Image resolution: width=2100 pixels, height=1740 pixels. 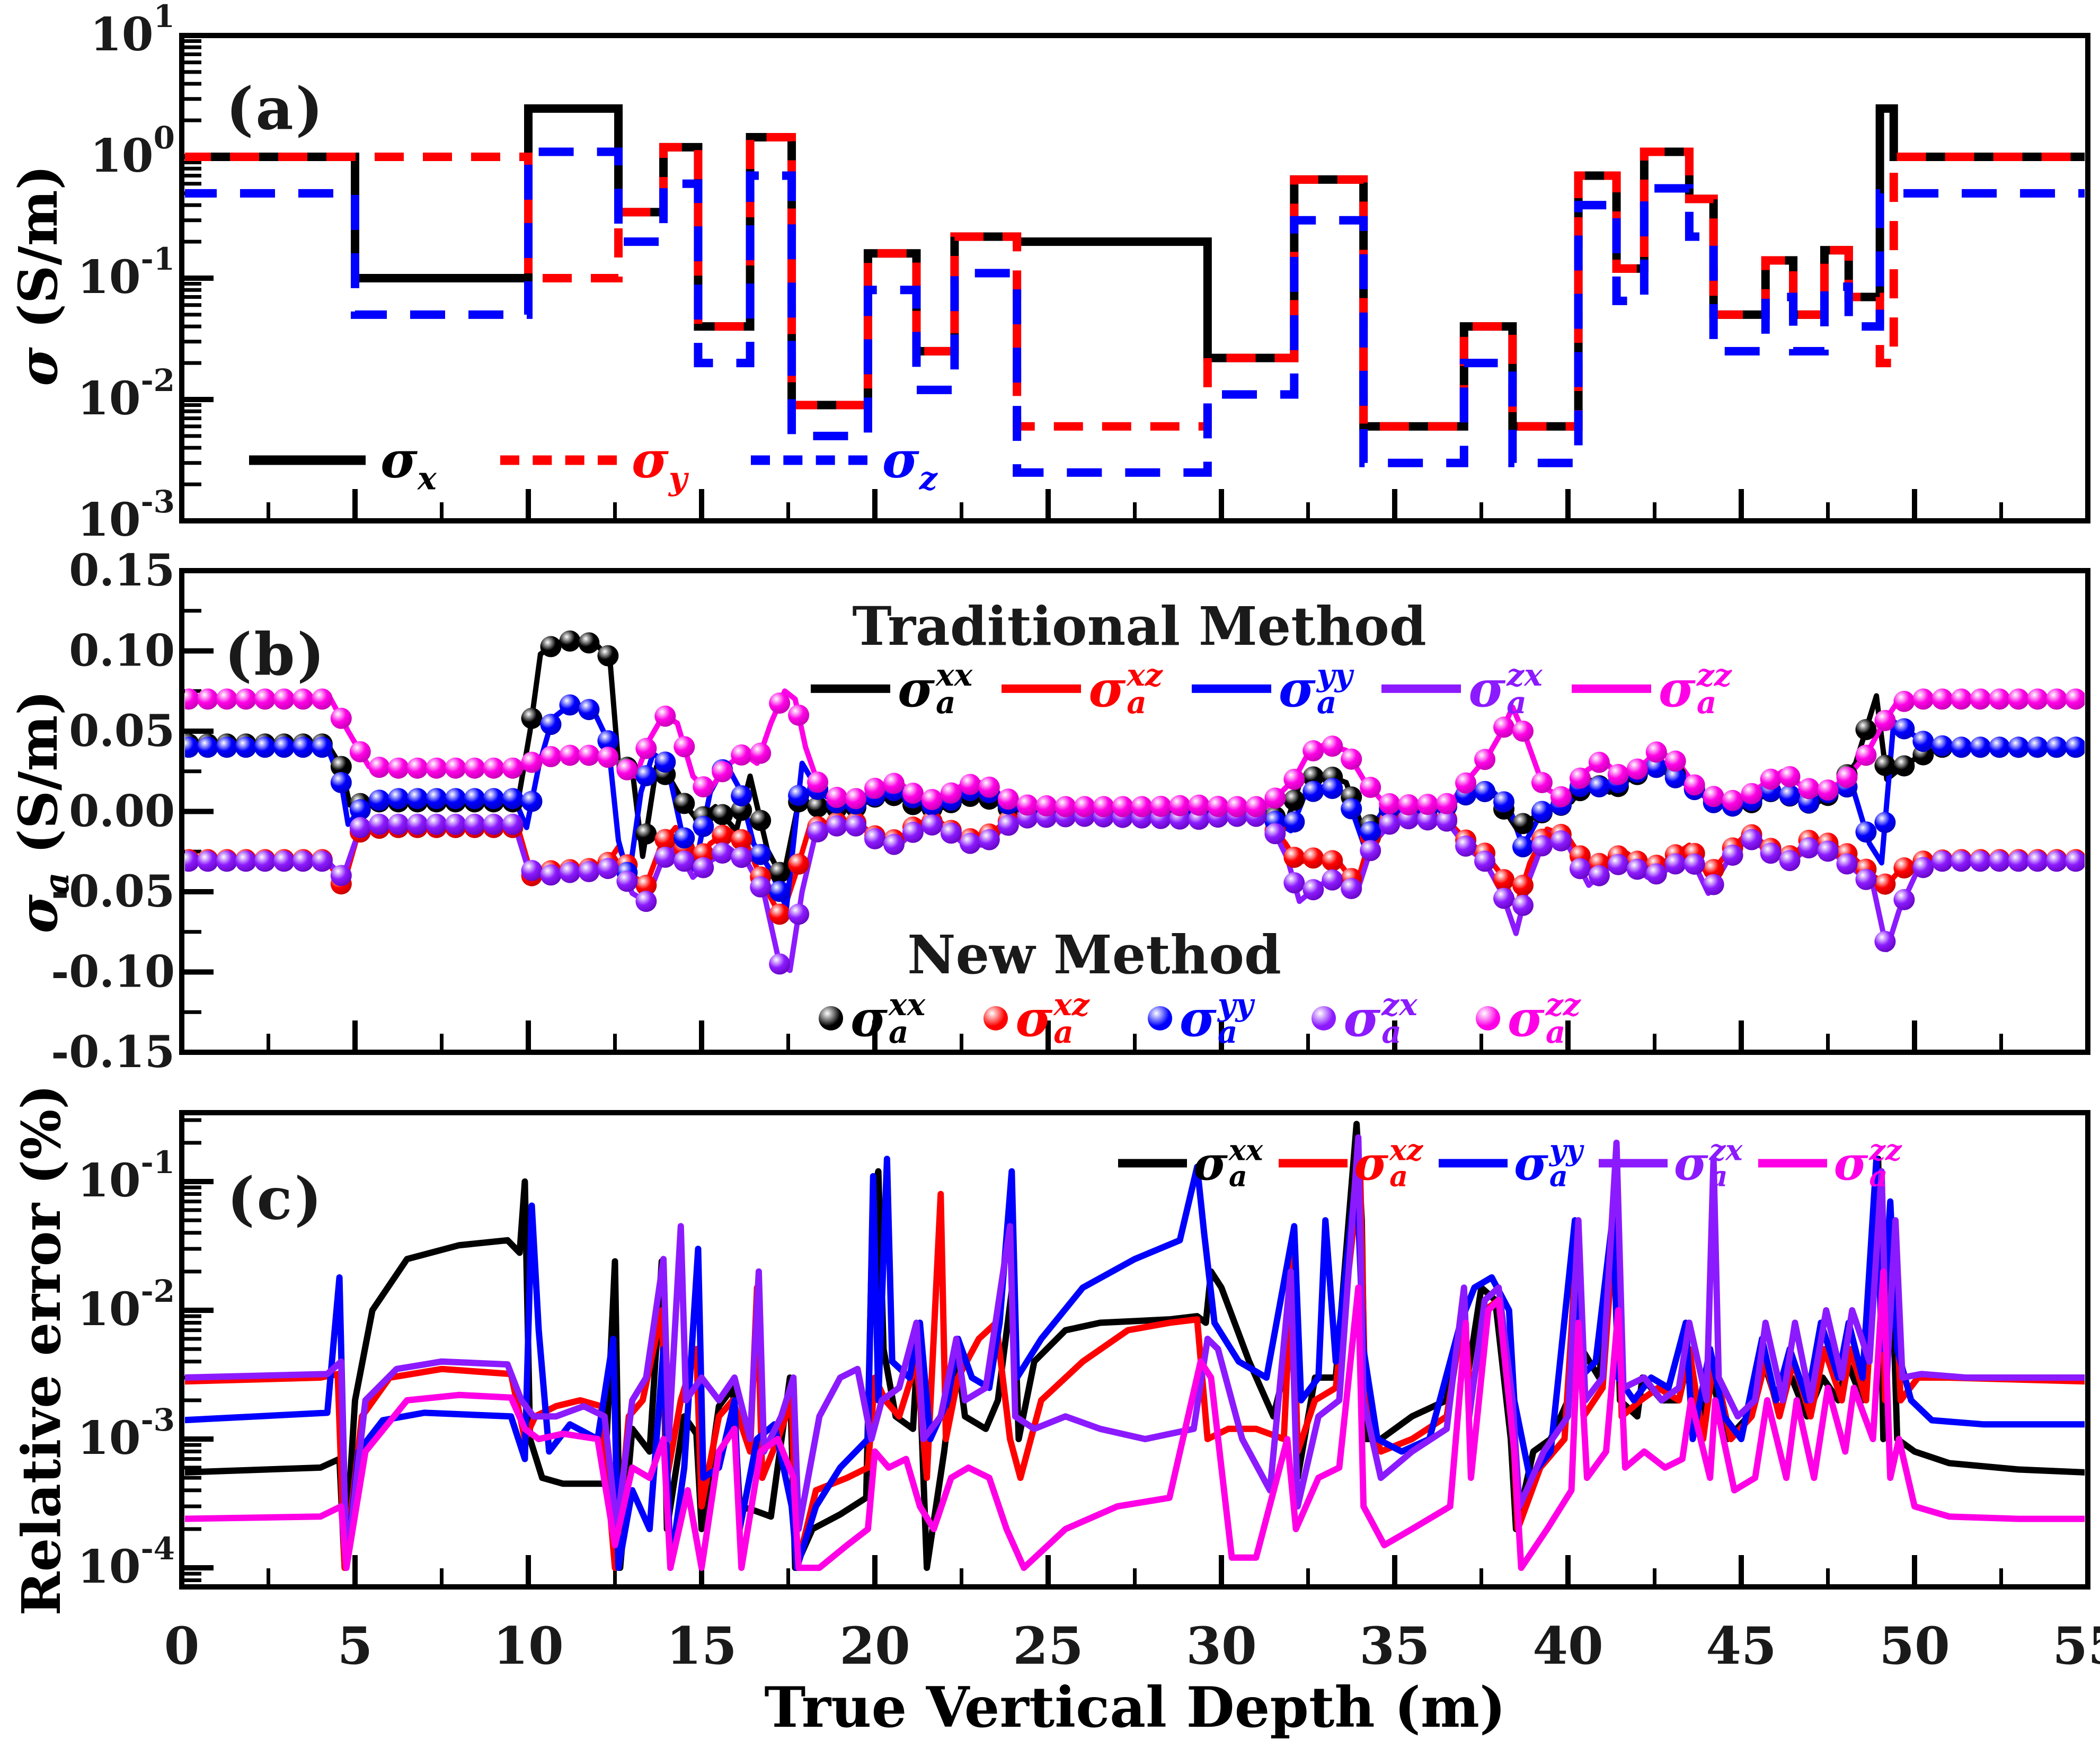 What do you see at coordinates (1094, 955) in the screenshot?
I see `new-method-title: New Method` at bounding box center [1094, 955].